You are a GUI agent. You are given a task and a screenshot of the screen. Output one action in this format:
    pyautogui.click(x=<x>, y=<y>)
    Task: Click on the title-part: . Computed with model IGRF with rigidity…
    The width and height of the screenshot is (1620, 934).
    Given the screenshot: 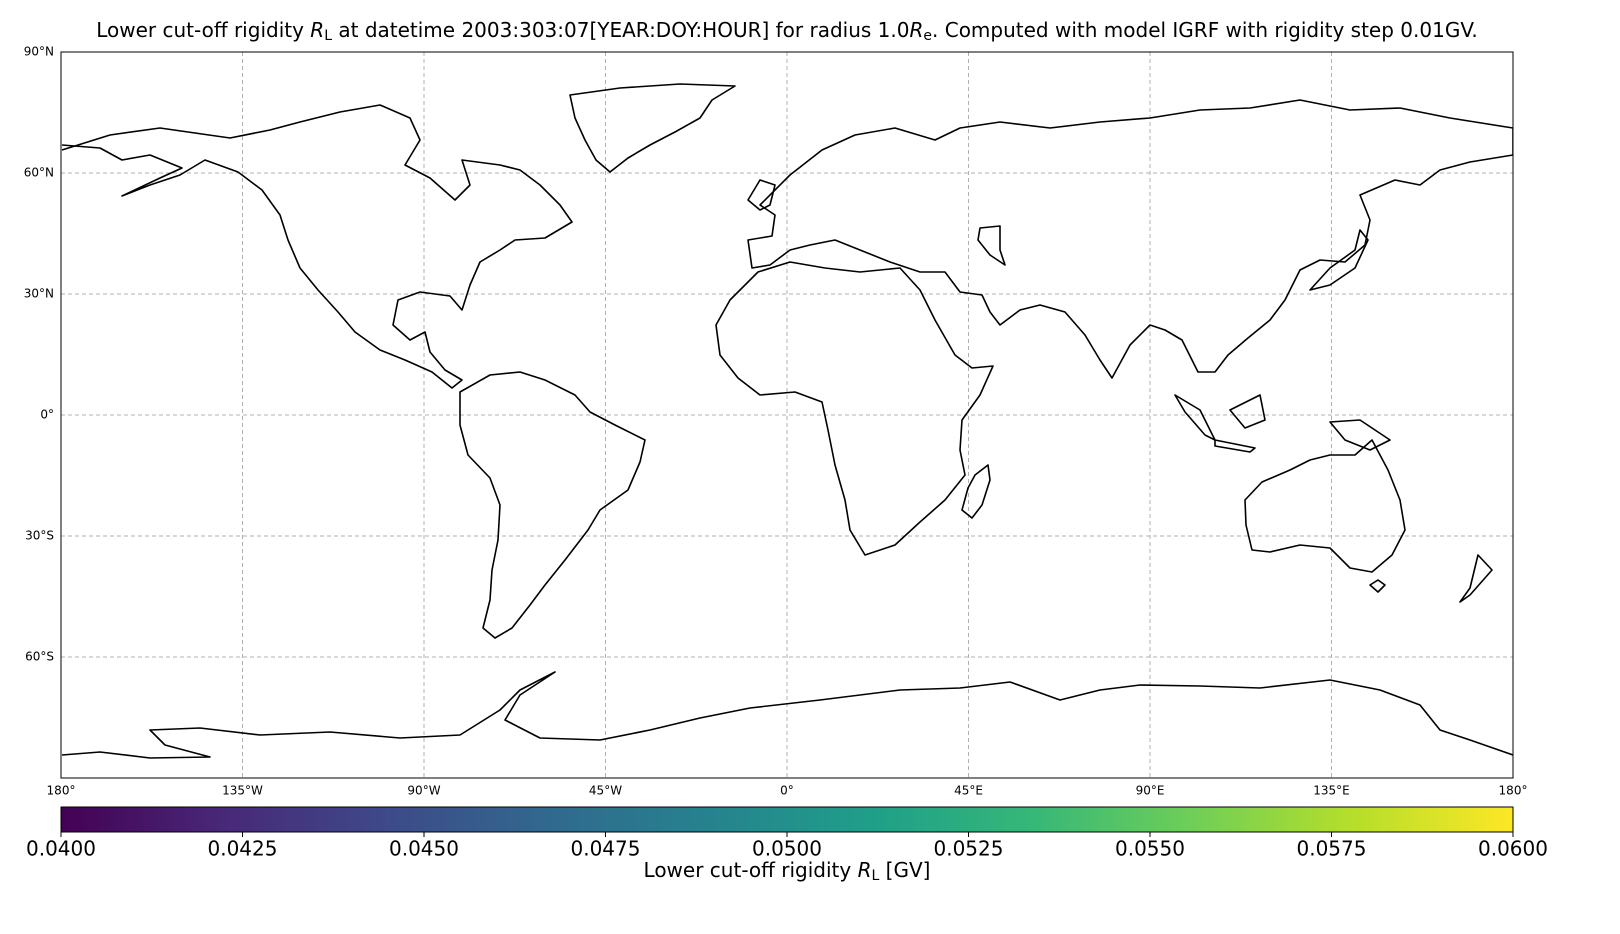 What is the action you would take?
    pyautogui.click(x=1205, y=30)
    